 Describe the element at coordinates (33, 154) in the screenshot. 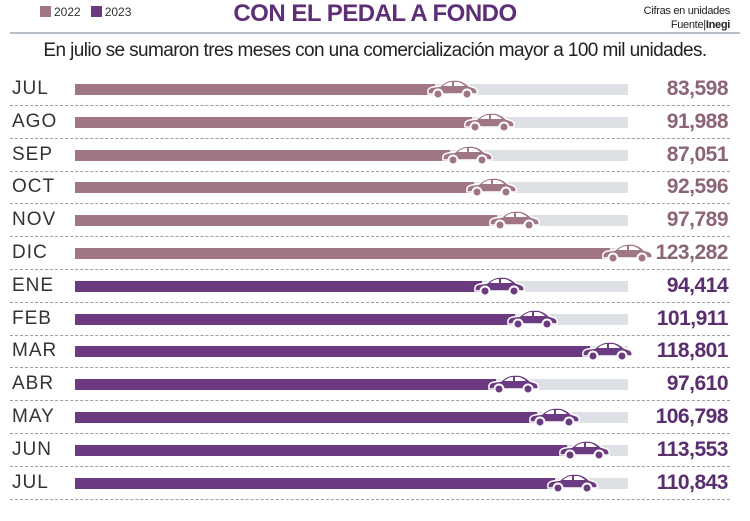

I see `month-label: SEP` at that location.